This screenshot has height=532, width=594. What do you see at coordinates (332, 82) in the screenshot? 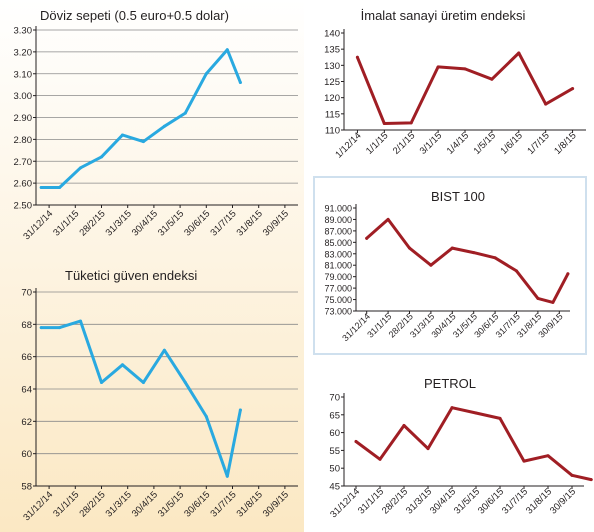
I see `y-tick-label: 125` at bounding box center [332, 82].